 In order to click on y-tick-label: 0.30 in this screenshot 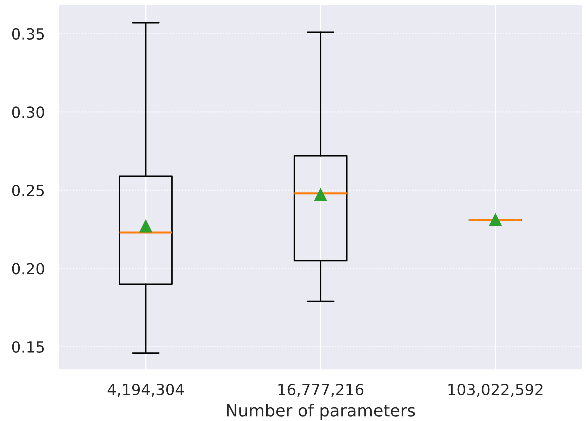, I will do `click(28, 112)`.